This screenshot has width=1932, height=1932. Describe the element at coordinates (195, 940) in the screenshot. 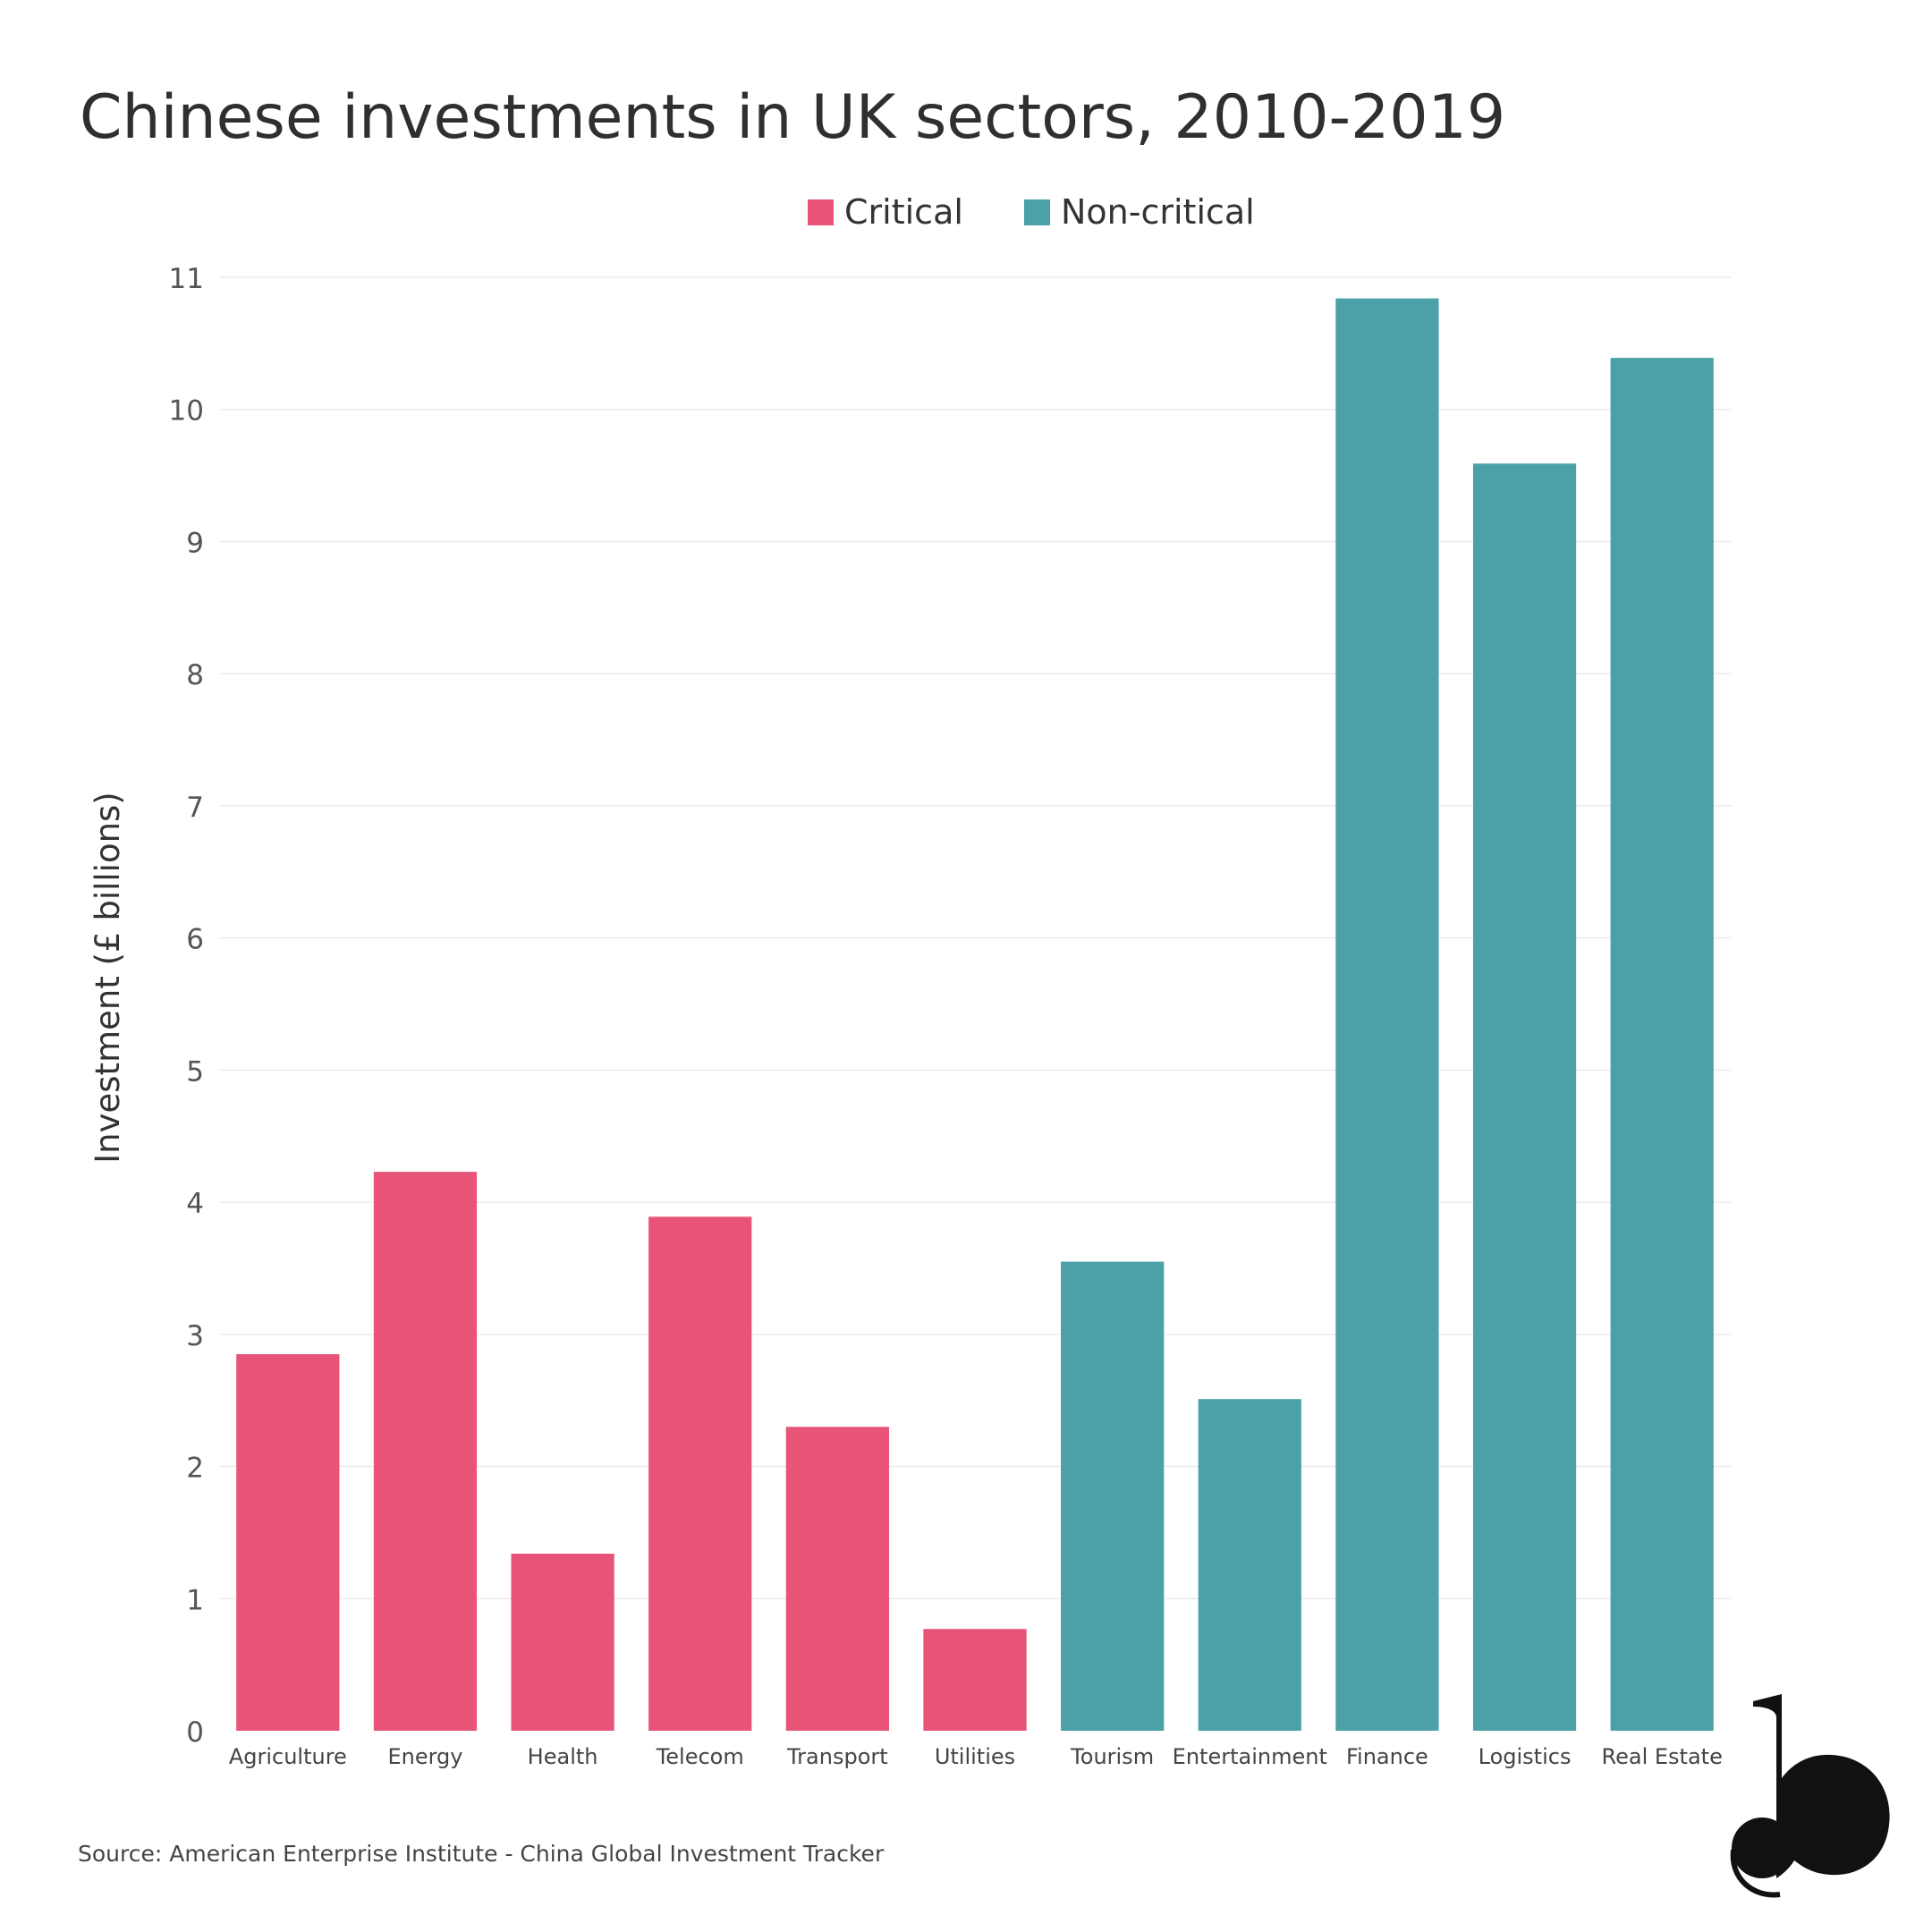

I see `y-tick-label: 6` at that location.